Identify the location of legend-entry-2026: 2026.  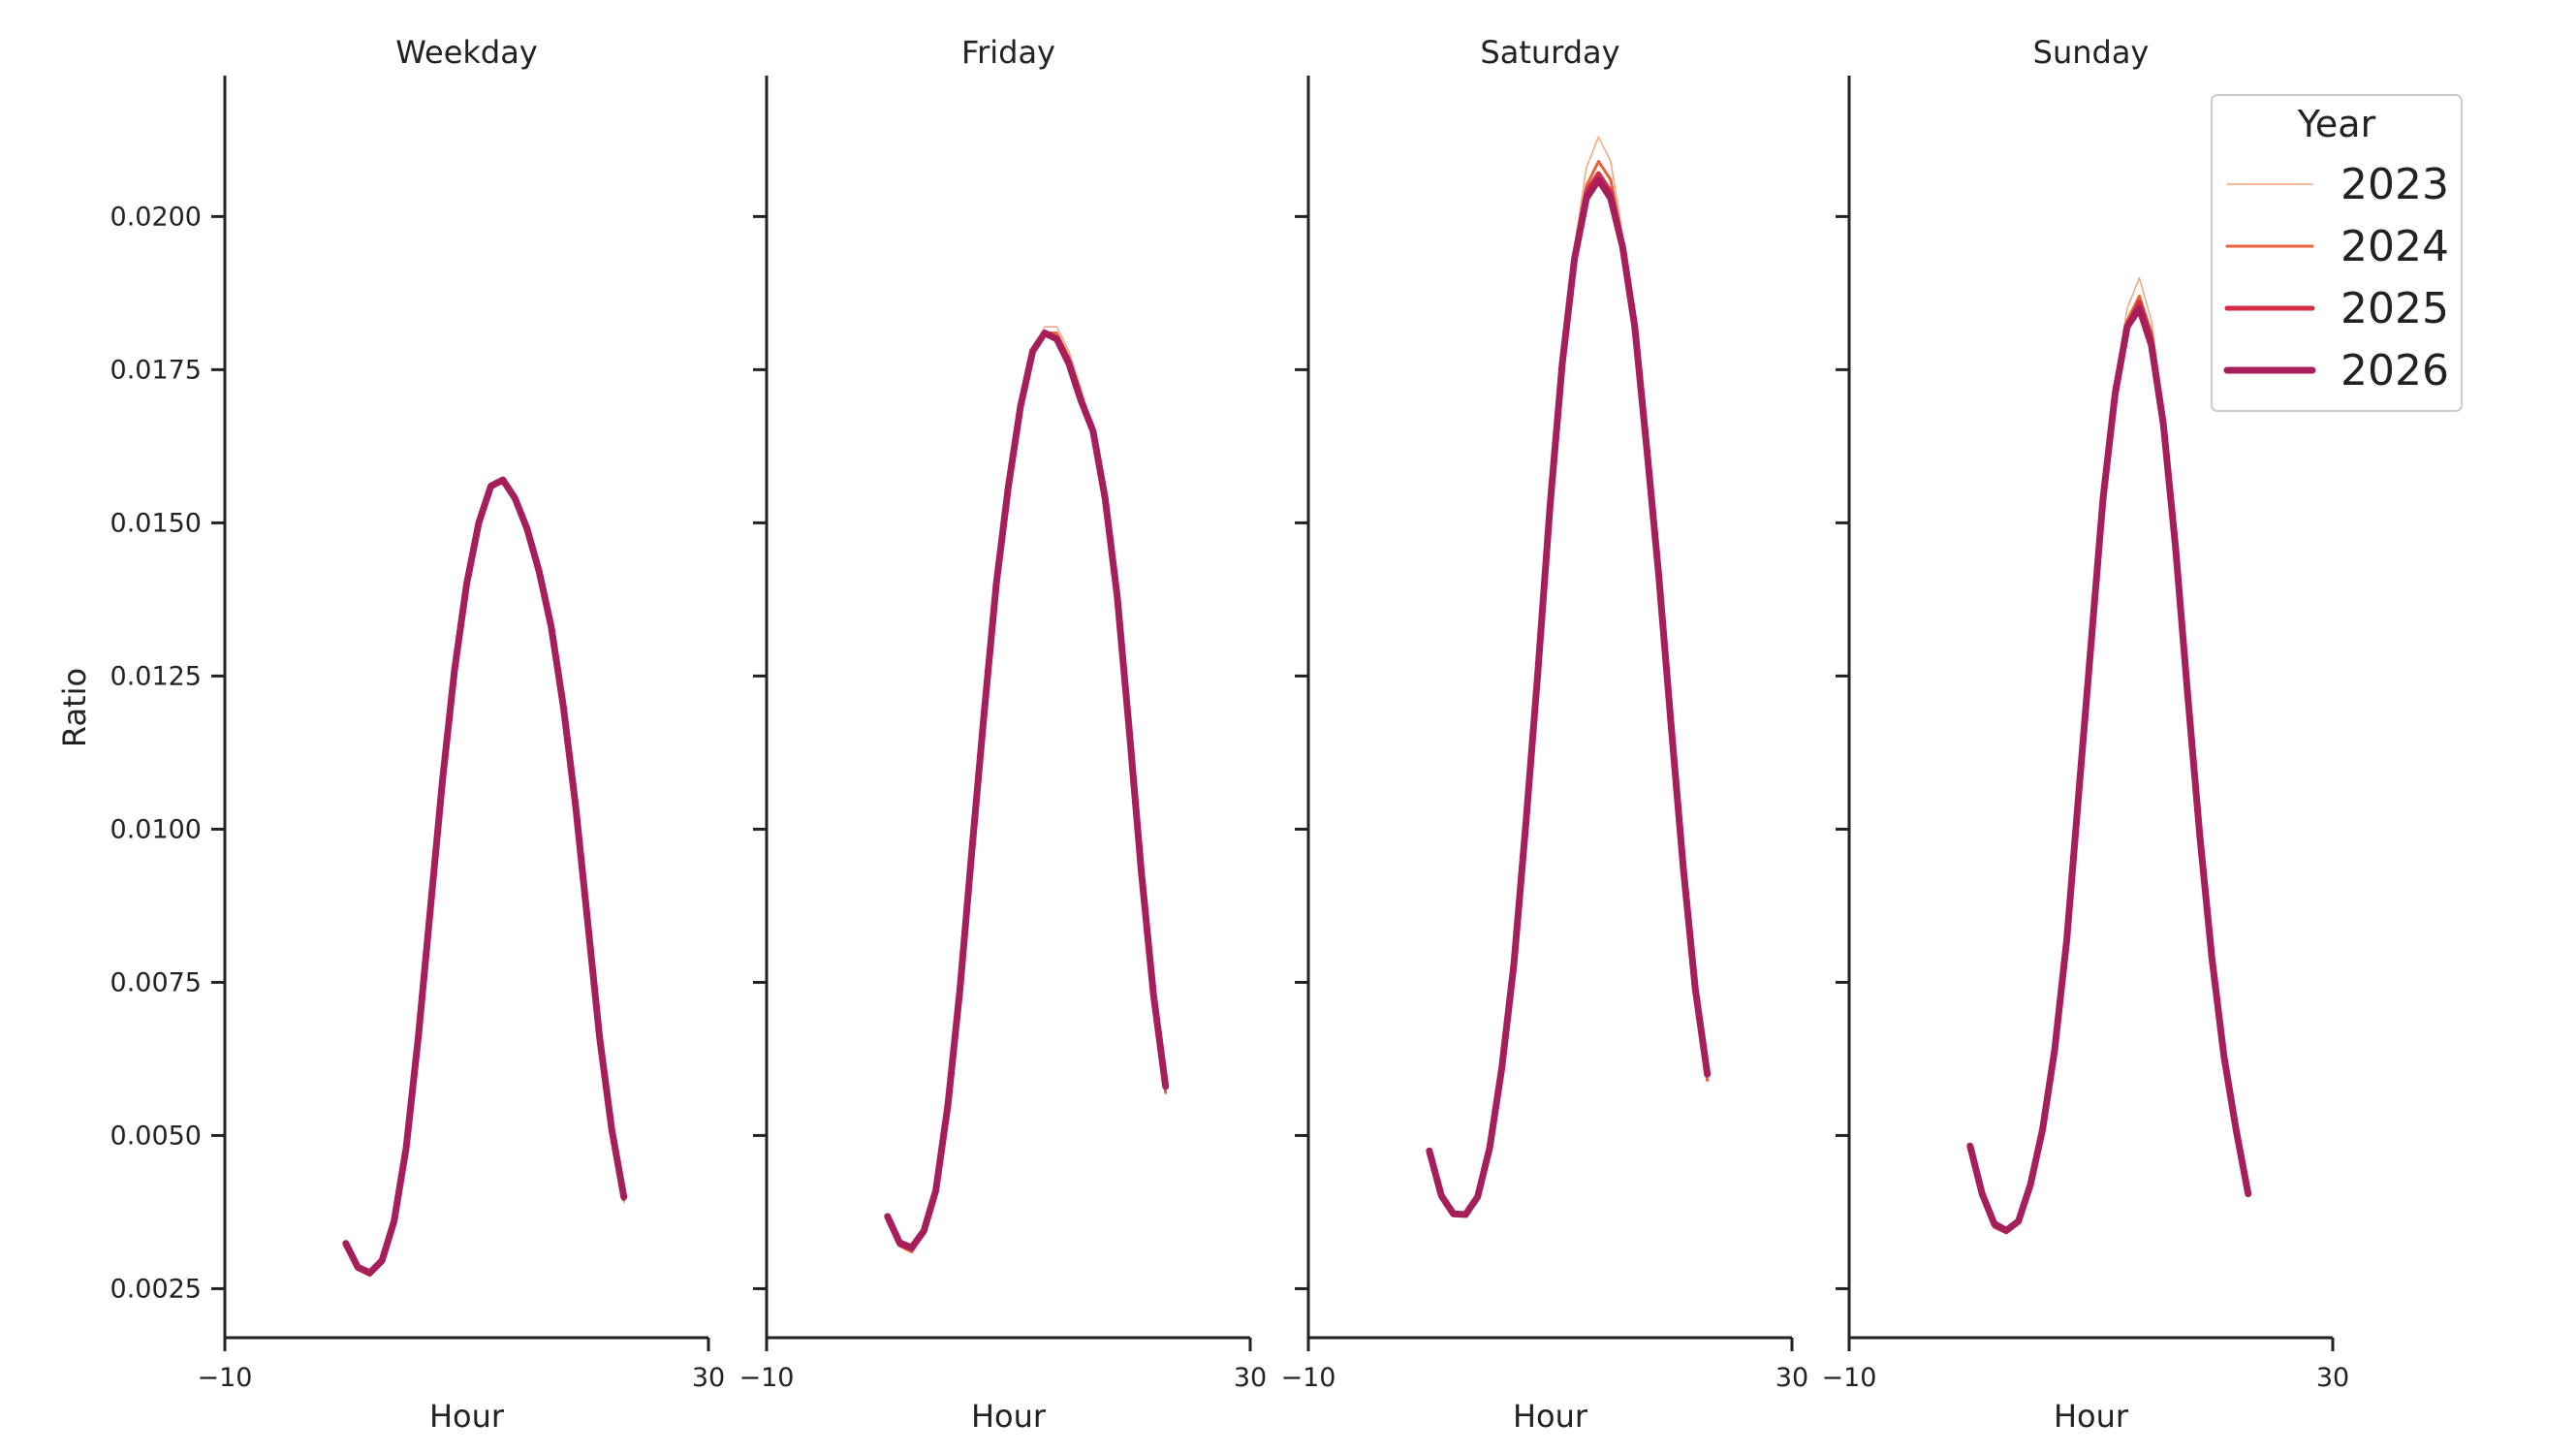
(2394, 370).